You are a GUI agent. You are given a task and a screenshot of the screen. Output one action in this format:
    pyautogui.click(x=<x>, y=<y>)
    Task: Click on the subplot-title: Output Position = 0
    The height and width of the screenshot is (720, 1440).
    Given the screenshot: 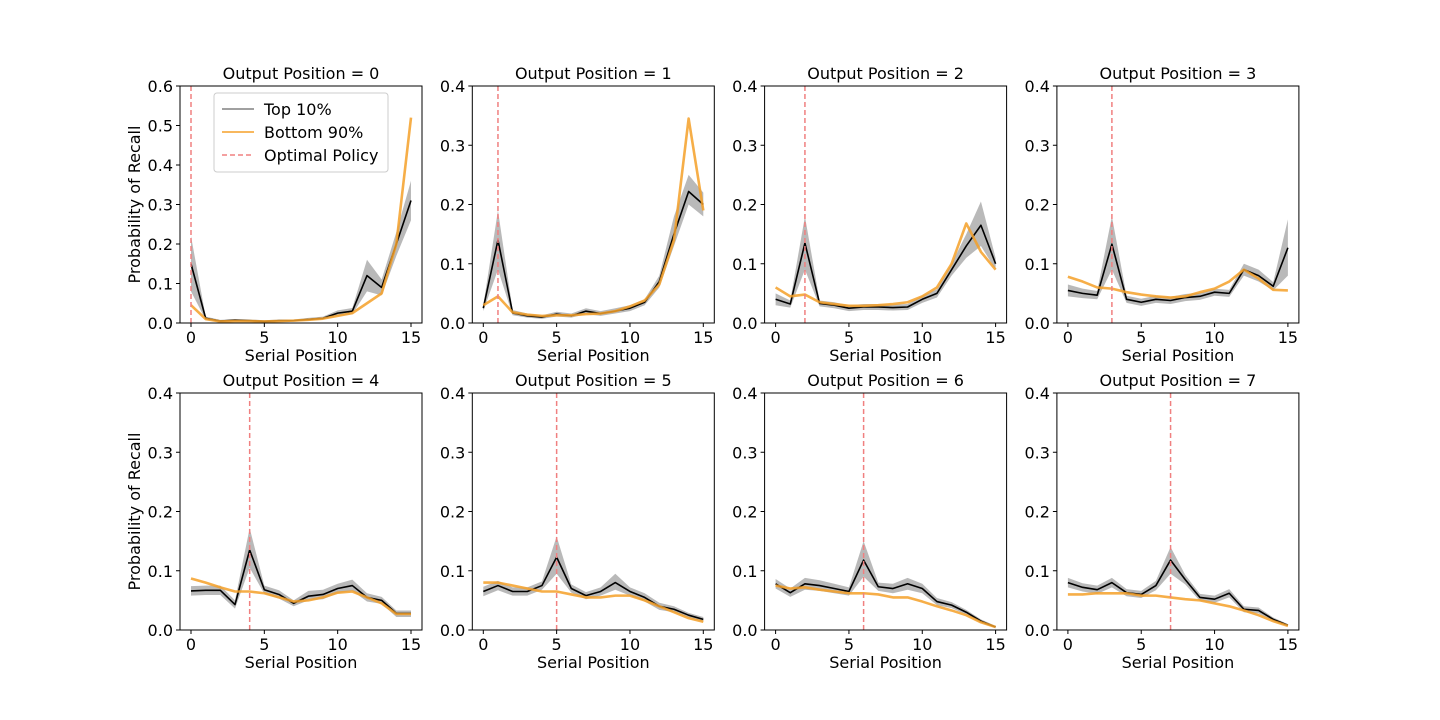 What is the action you would take?
    pyautogui.click(x=301, y=73)
    